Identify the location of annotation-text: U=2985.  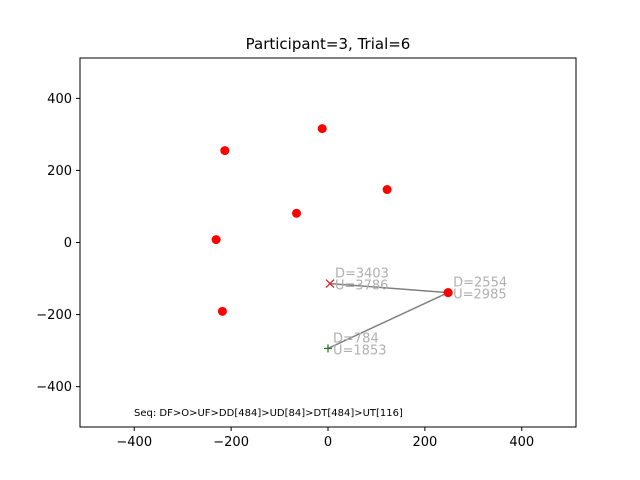
(480, 295).